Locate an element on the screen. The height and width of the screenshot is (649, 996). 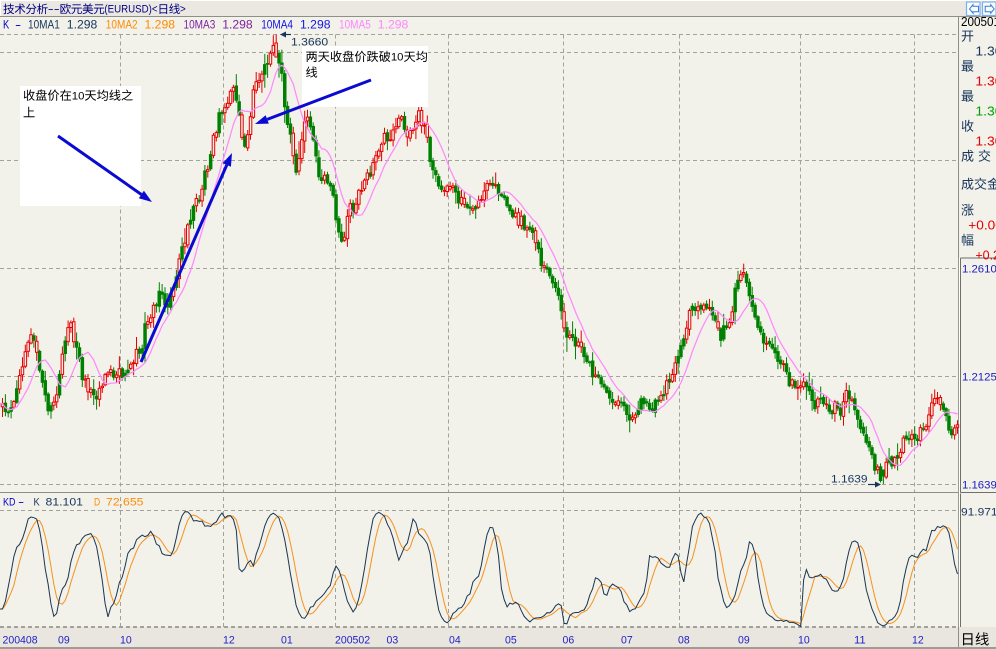
svg-text: 05 is located at coordinates (511, 641).